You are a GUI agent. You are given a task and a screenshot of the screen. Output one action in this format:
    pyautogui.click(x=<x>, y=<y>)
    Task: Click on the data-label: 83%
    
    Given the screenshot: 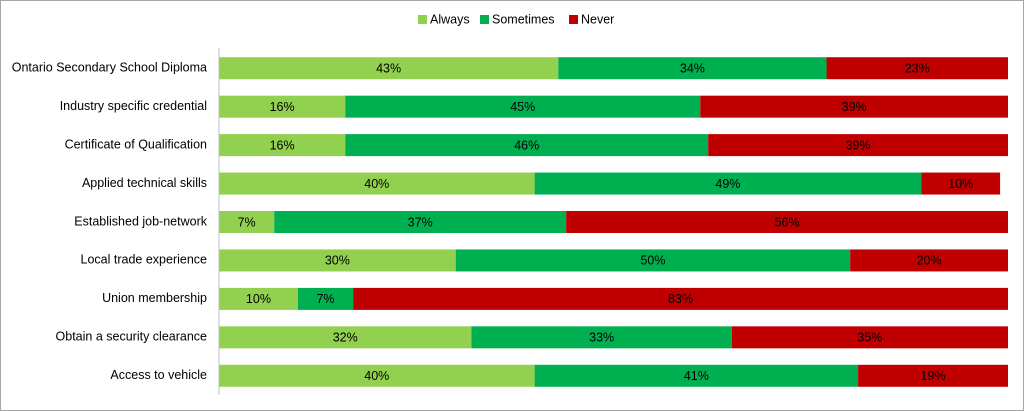 What is the action you would take?
    pyautogui.click(x=680, y=299)
    